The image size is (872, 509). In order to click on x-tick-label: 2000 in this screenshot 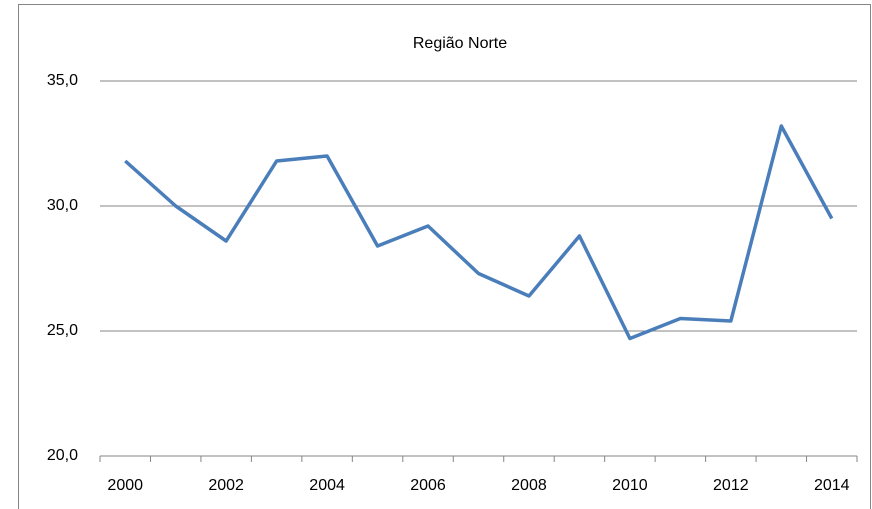, I will do `click(125, 485)`.